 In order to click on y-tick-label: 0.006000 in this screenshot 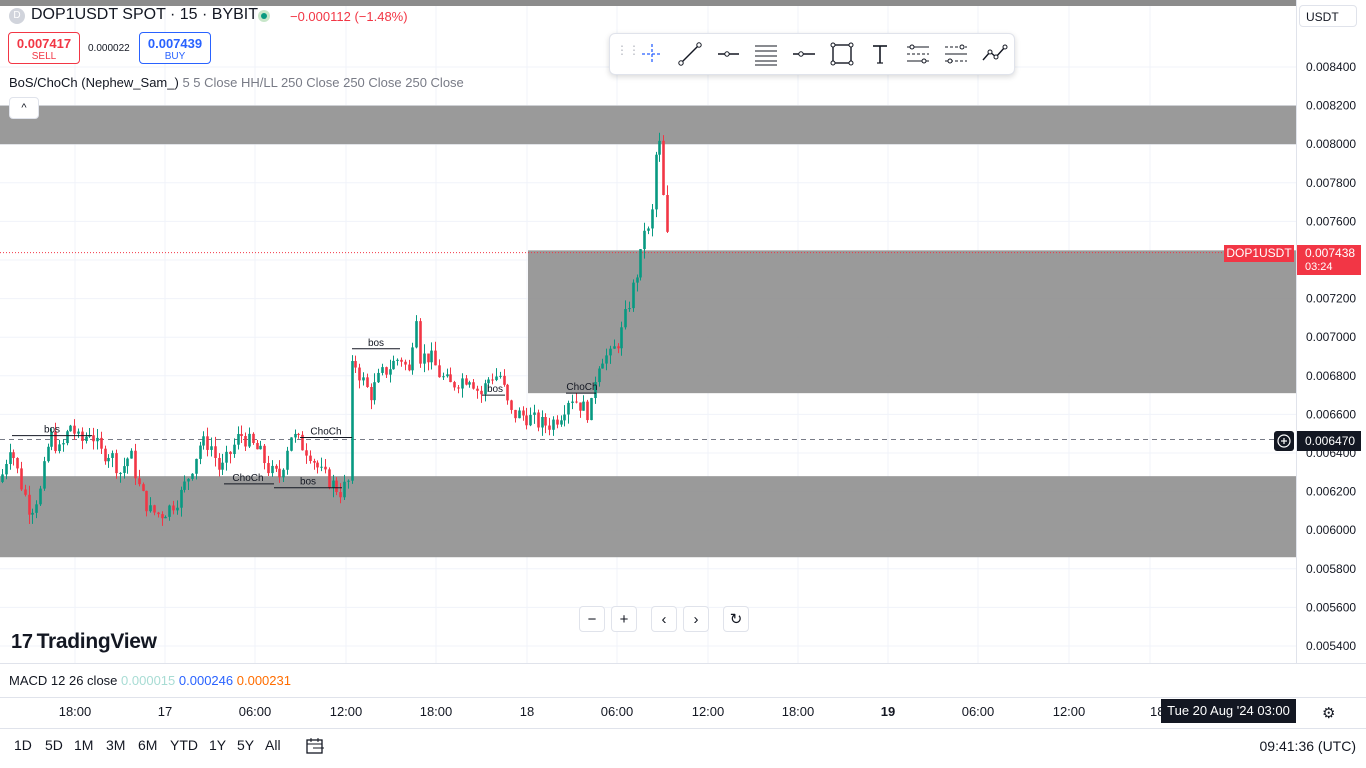, I will do `click(1331, 530)`.